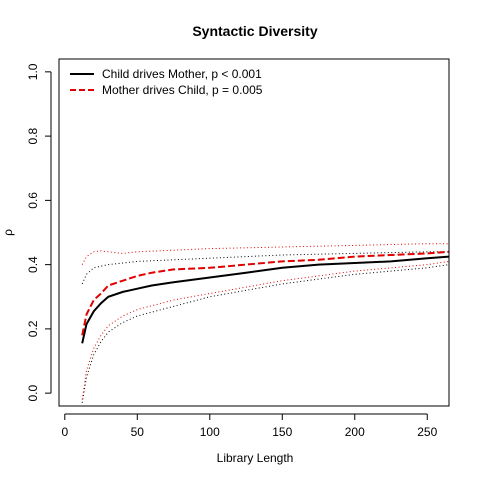  Describe the element at coordinates (33, 264) in the screenshot. I see `y-tick-label: 0.4` at that location.